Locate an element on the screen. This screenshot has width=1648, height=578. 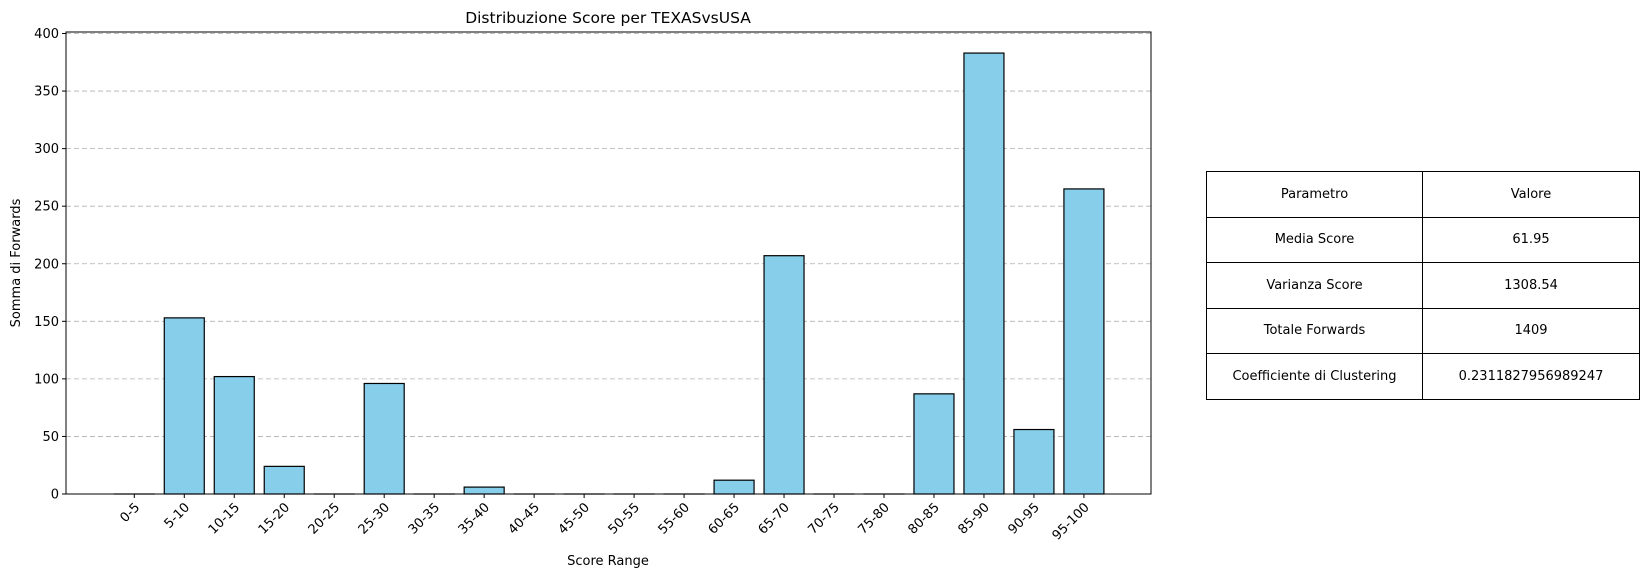
x-tick-label: 0-5 is located at coordinates (131, 513).